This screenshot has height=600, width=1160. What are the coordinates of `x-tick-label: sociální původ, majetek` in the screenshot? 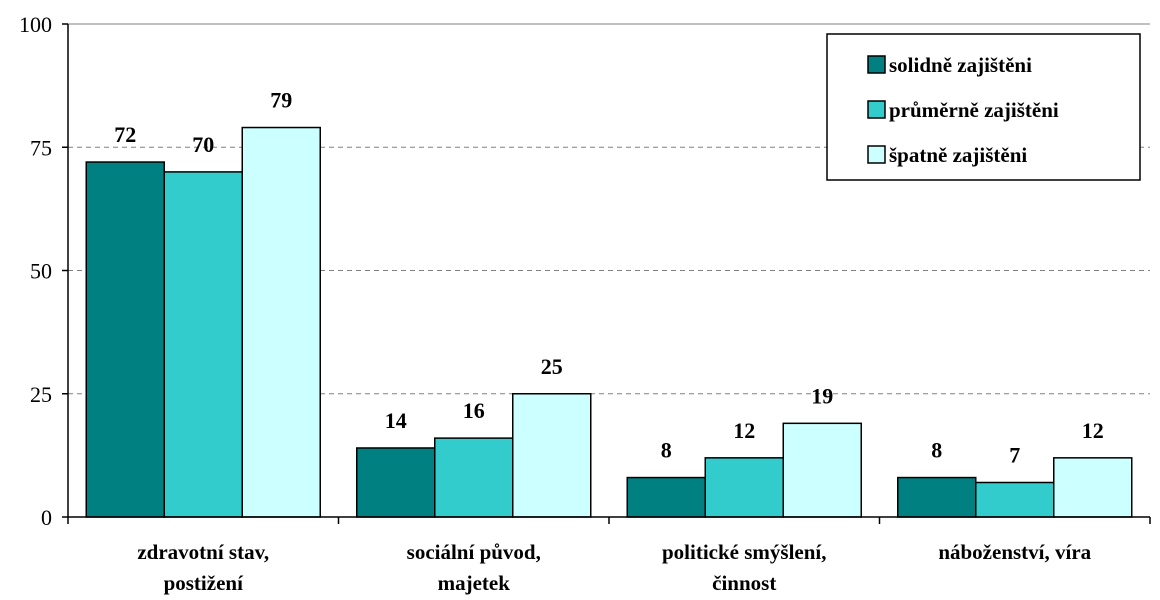 It's located at (474, 567).